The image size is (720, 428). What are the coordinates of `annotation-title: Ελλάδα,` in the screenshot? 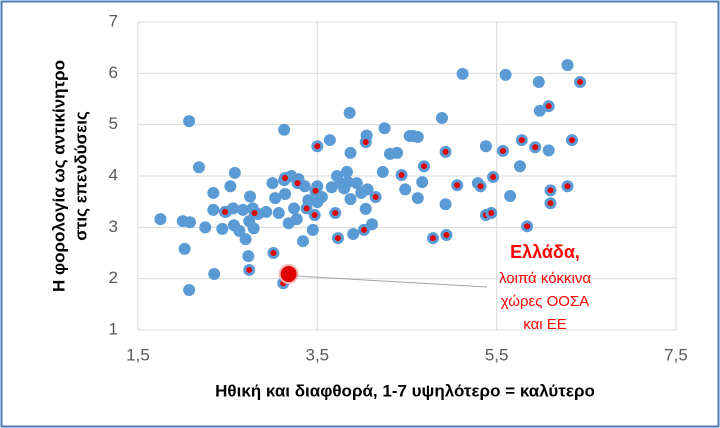 It's located at (545, 252).